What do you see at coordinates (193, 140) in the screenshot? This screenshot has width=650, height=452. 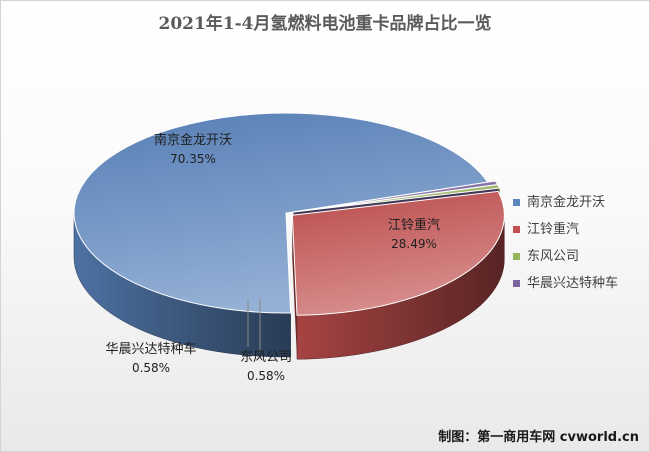 I see `data-label-name: 南京金龙开沃` at bounding box center [193, 140].